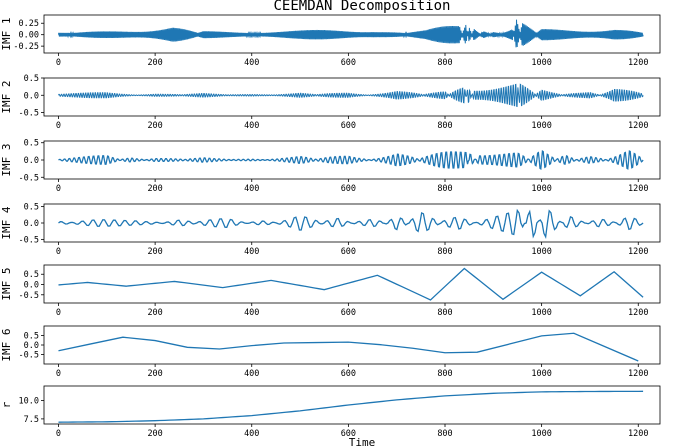 The height and width of the screenshot is (448, 685). What do you see at coordinates (6, 404) in the screenshot?
I see `y-axis-label-7: r` at bounding box center [6, 404].